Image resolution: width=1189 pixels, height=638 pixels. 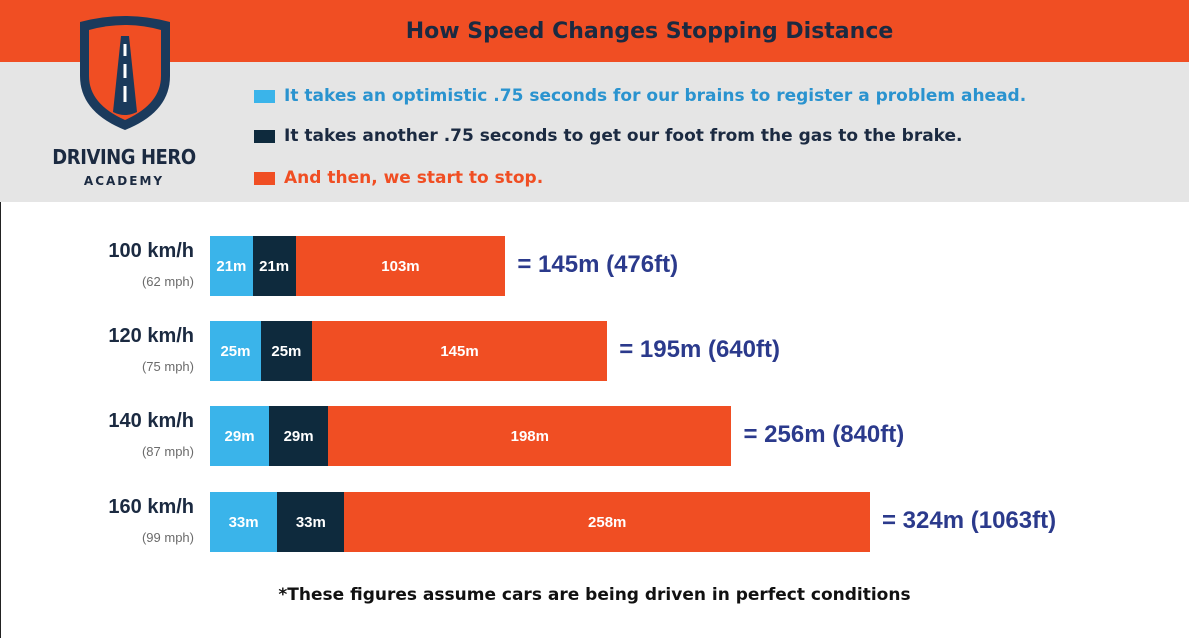 I want to click on bar-segment-label: 103m, so click(x=400, y=266).